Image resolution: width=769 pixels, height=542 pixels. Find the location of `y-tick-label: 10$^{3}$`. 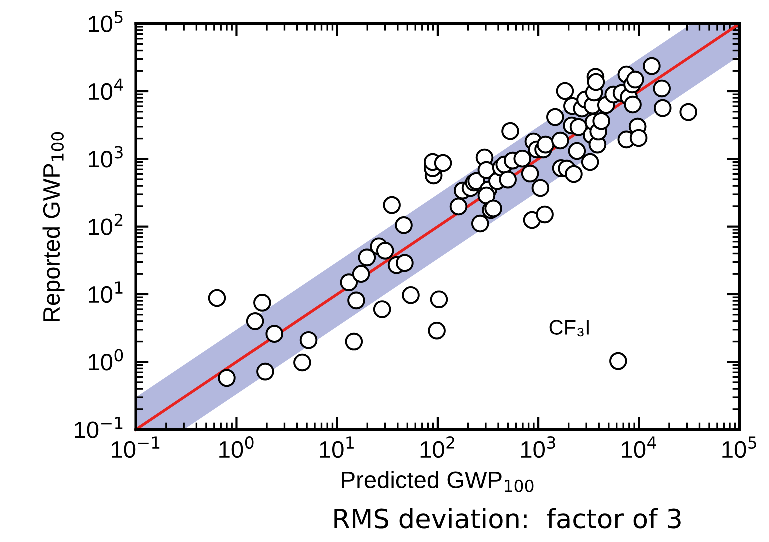

y-tick-label: 10$^{3}$ is located at coordinates (106, 157).